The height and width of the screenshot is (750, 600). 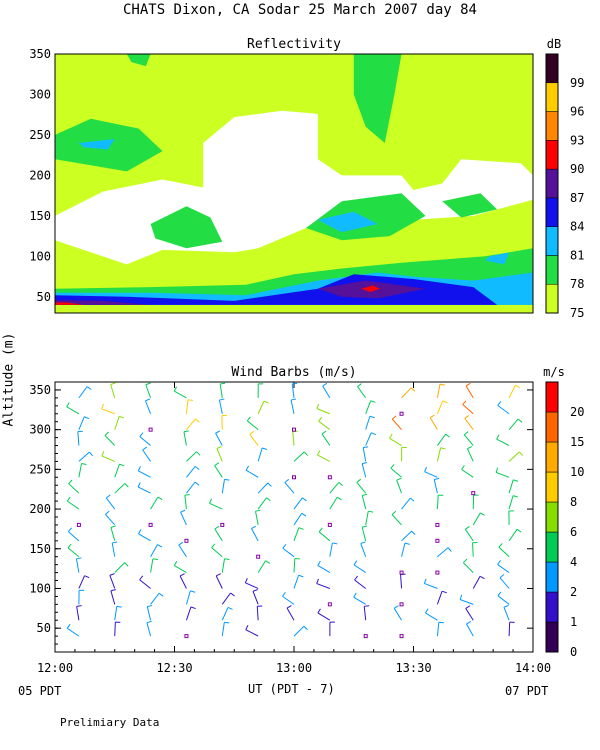 I want to click on wind-colorbar-label: 8, so click(x=573, y=502).